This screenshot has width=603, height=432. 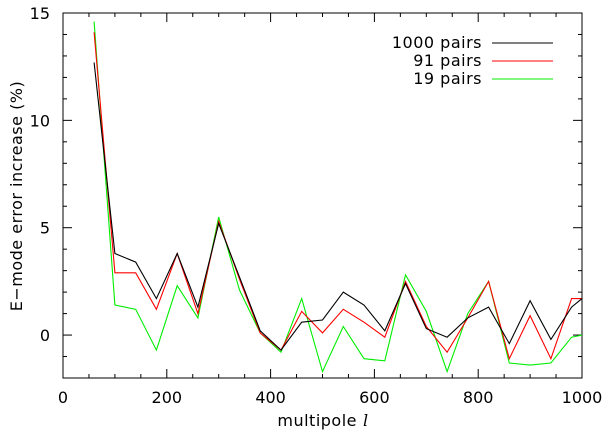 What do you see at coordinates (45, 335) in the screenshot?
I see `y-tick-label: 0` at bounding box center [45, 335].